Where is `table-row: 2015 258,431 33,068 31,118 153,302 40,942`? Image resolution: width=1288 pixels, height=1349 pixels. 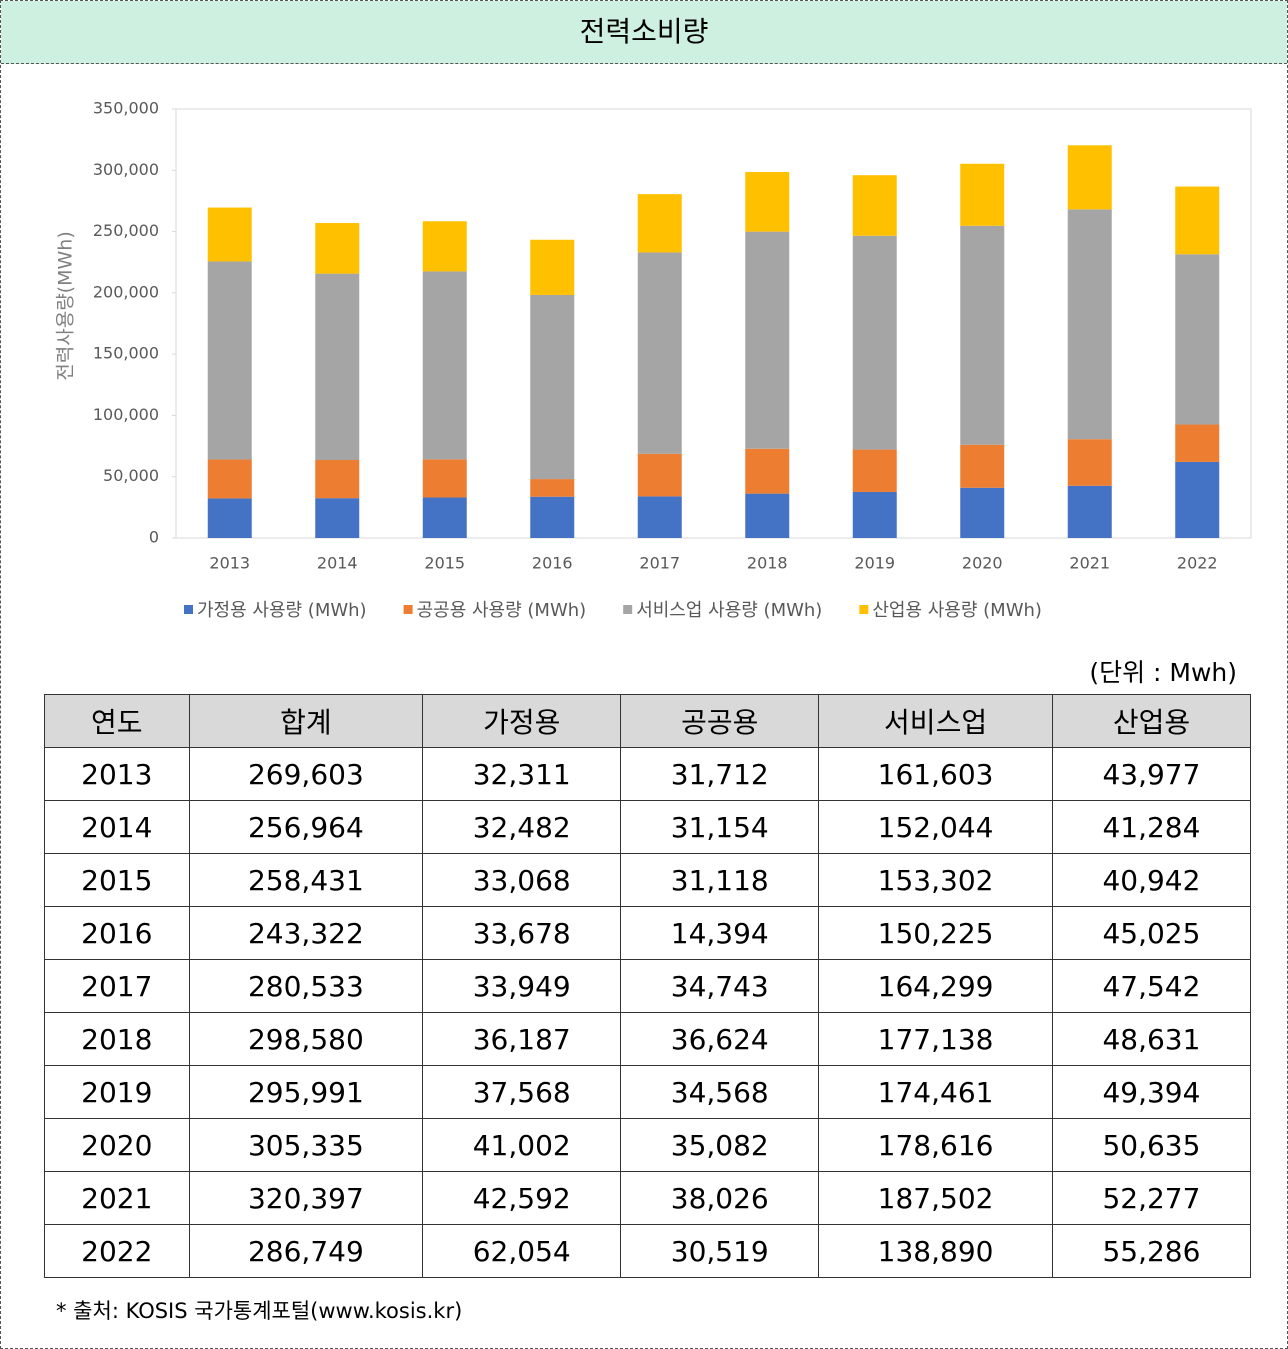 table-row: 2015 258,431 33,068 31,118 153,302 40,942 is located at coordinates (648, 880).